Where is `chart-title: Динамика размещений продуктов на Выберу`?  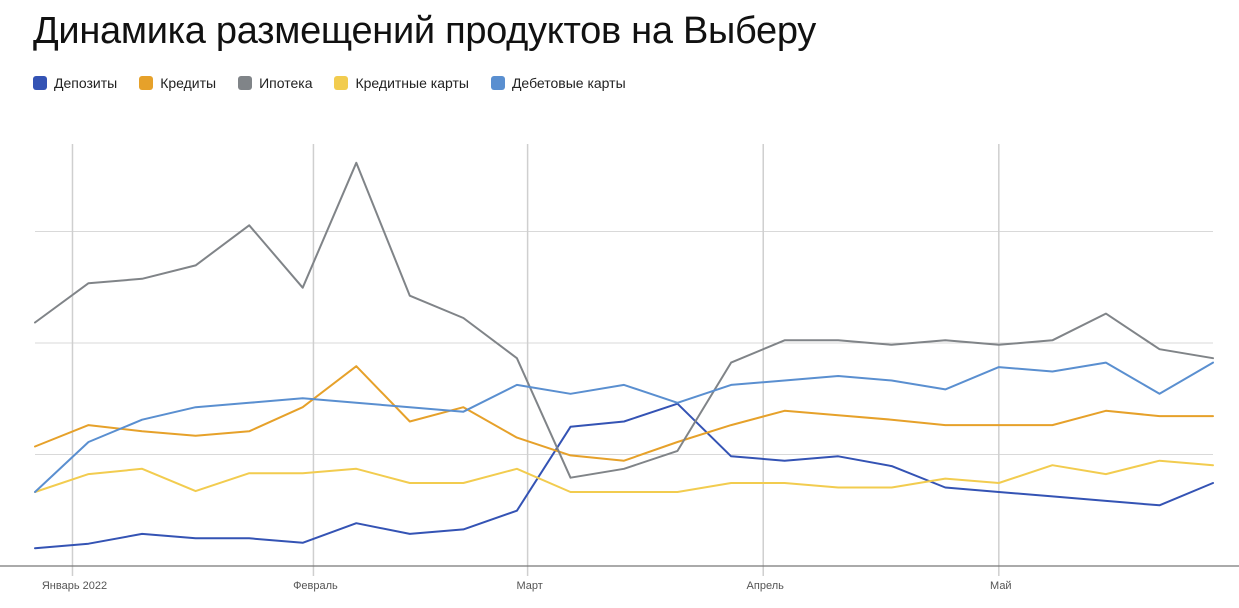
chart-title: Динамика размещений продуктов на Выберу is located at coordinates (424, 31).